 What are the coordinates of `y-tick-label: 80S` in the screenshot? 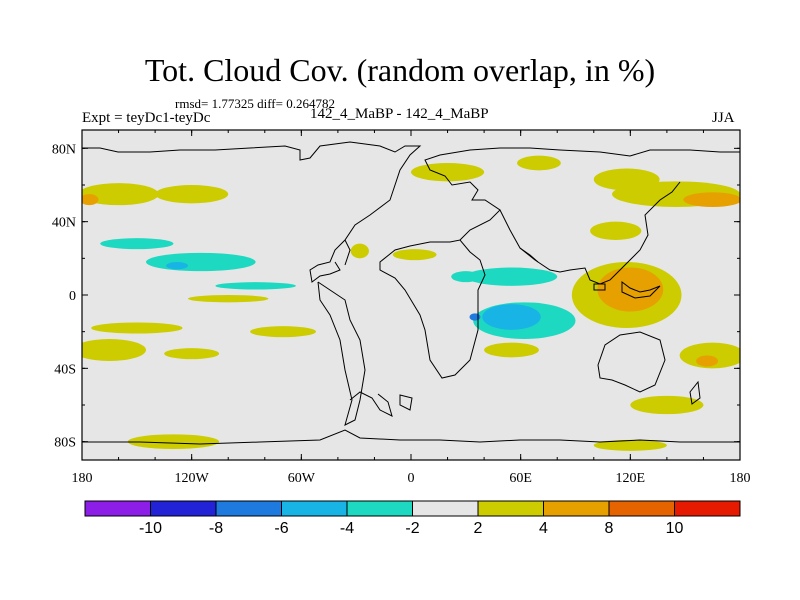 It's located at (65, 443).